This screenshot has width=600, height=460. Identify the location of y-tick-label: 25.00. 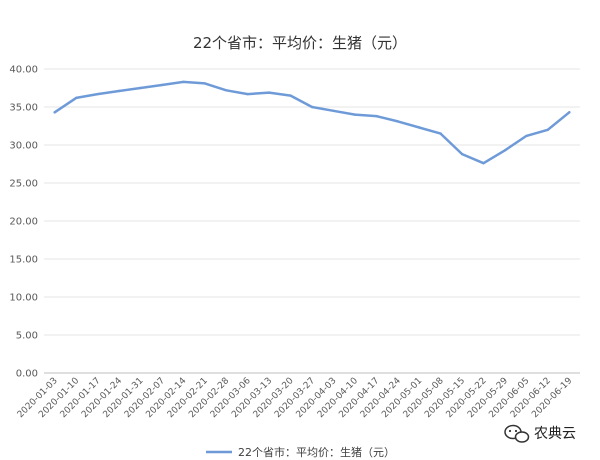
(23, 184).